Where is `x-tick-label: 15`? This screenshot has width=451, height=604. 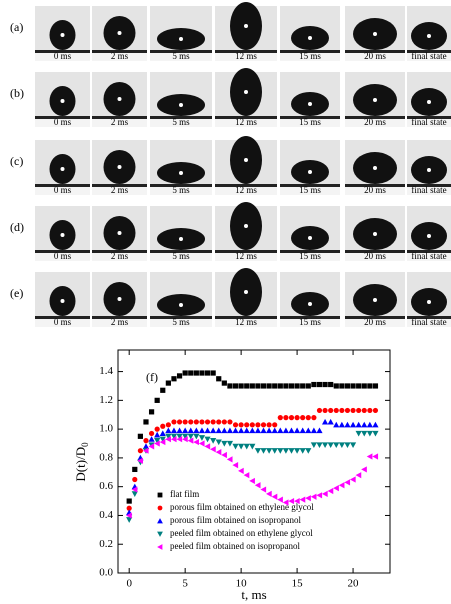
x-tick-label: 15 is located at coordinates (298, 584).